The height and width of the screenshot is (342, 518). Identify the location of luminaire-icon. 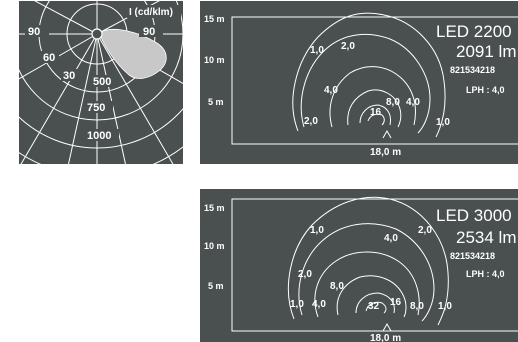
(97, 34).